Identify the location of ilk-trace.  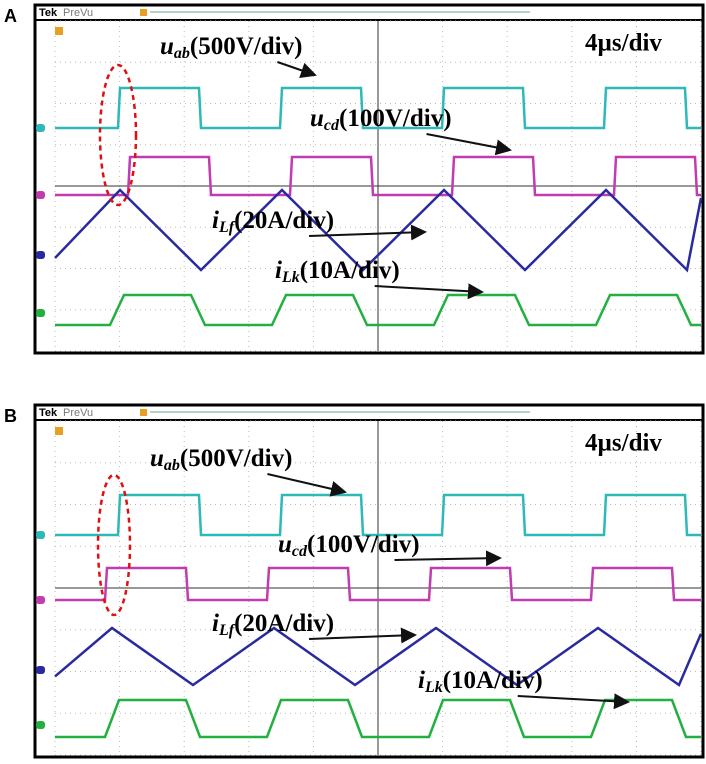
(378, 310).